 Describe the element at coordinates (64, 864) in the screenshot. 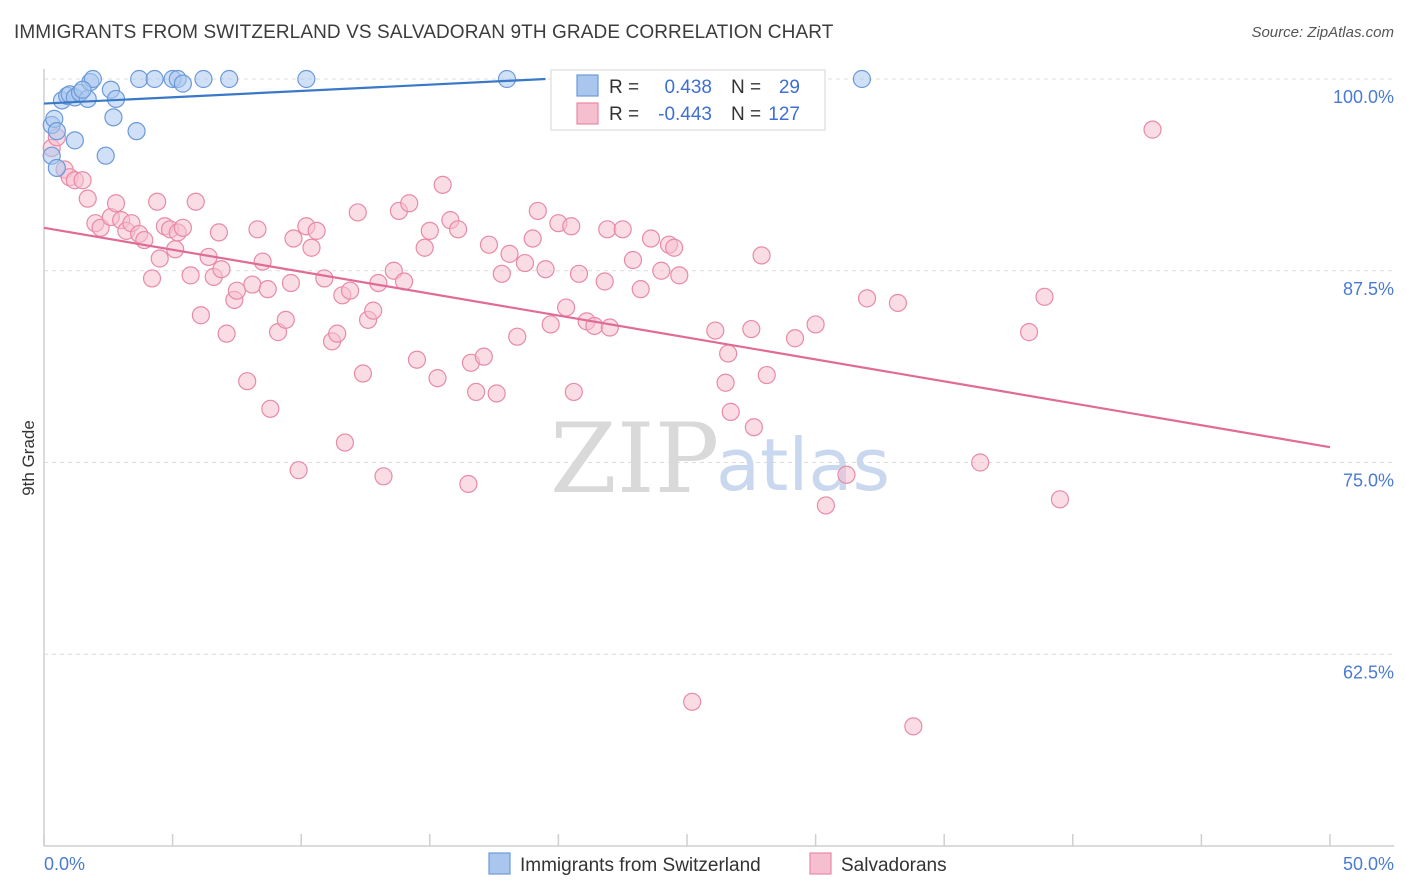

I see `x-tick-label-min: 0.0%` at that location.